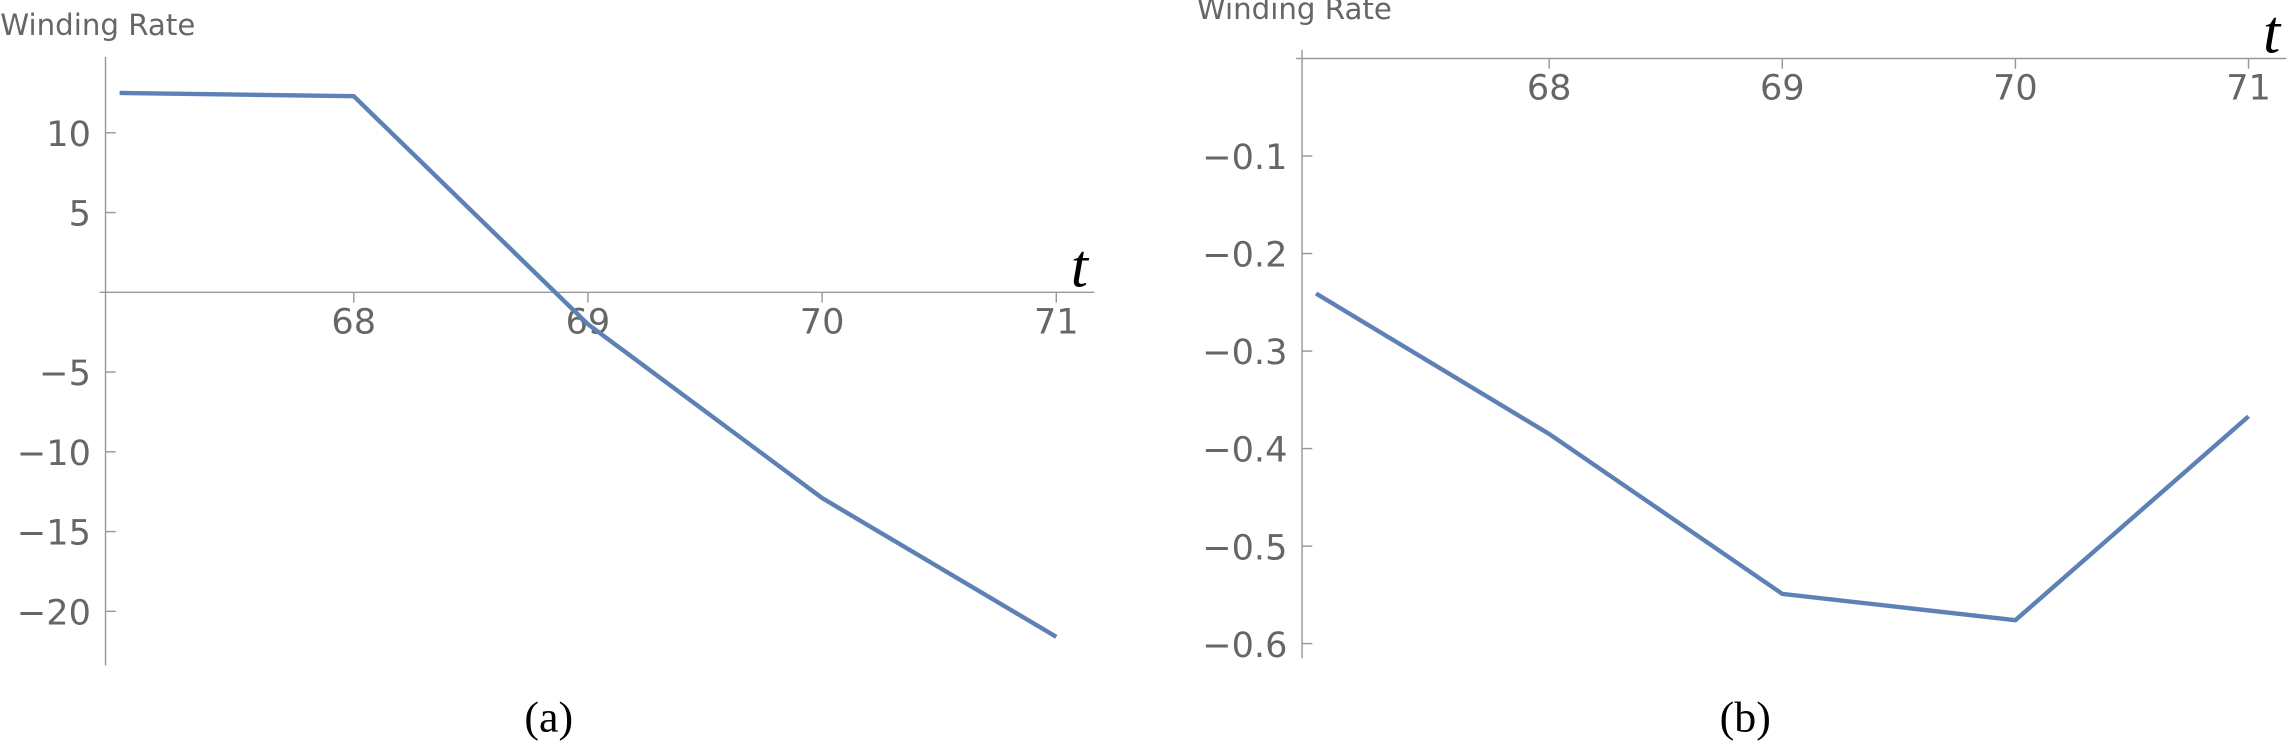 Image resolution: width=2294 pixels, height=750 pixels. Describe the element at coordinates (80, 214) in the screenshot. I see `y-tick-label: 5` at that location.